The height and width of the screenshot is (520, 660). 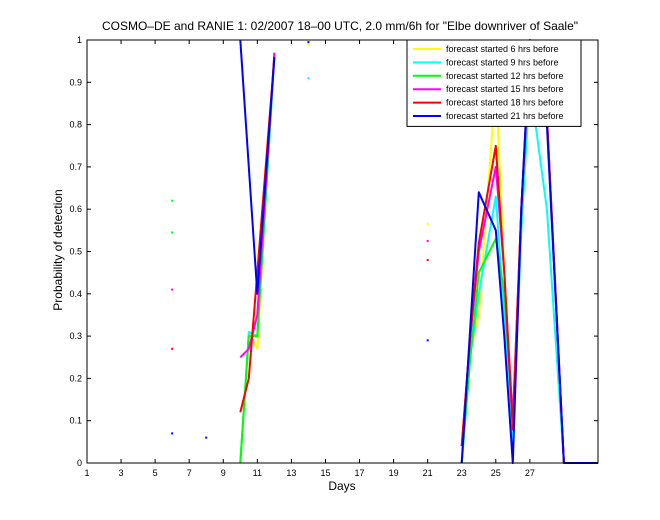 I want to click on legend-label: forecast started 9 hrs before, so click(x=502, y=62).